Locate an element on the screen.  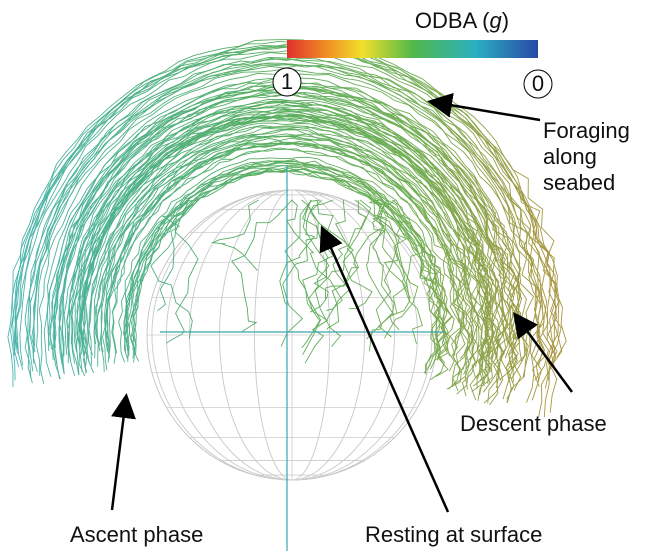
annotation: Resting at surface is located at coordinates (453, 534).